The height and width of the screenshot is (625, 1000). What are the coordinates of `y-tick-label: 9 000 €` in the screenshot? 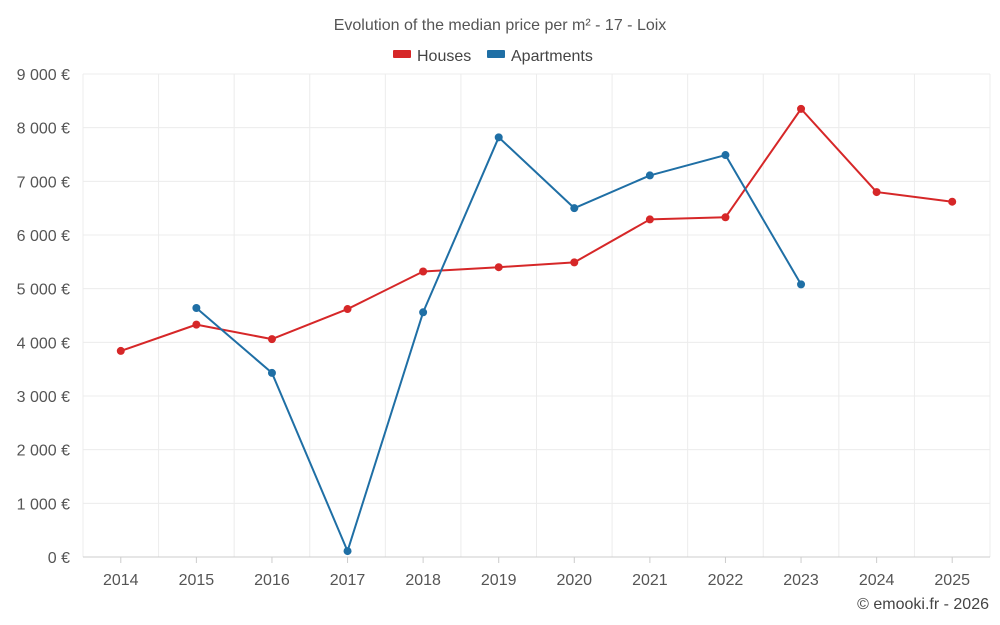 It's located at (43, 75).